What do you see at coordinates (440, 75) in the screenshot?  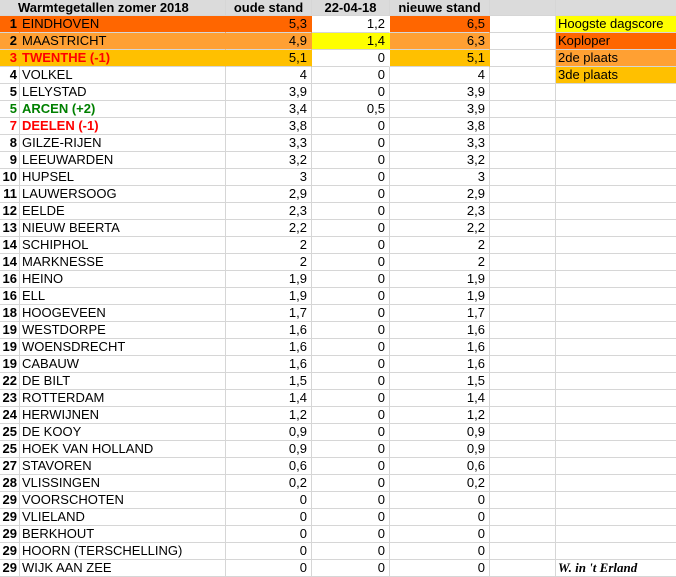 I see `nieuwe-stand-cell: 4` at bounding box center [440, 75].